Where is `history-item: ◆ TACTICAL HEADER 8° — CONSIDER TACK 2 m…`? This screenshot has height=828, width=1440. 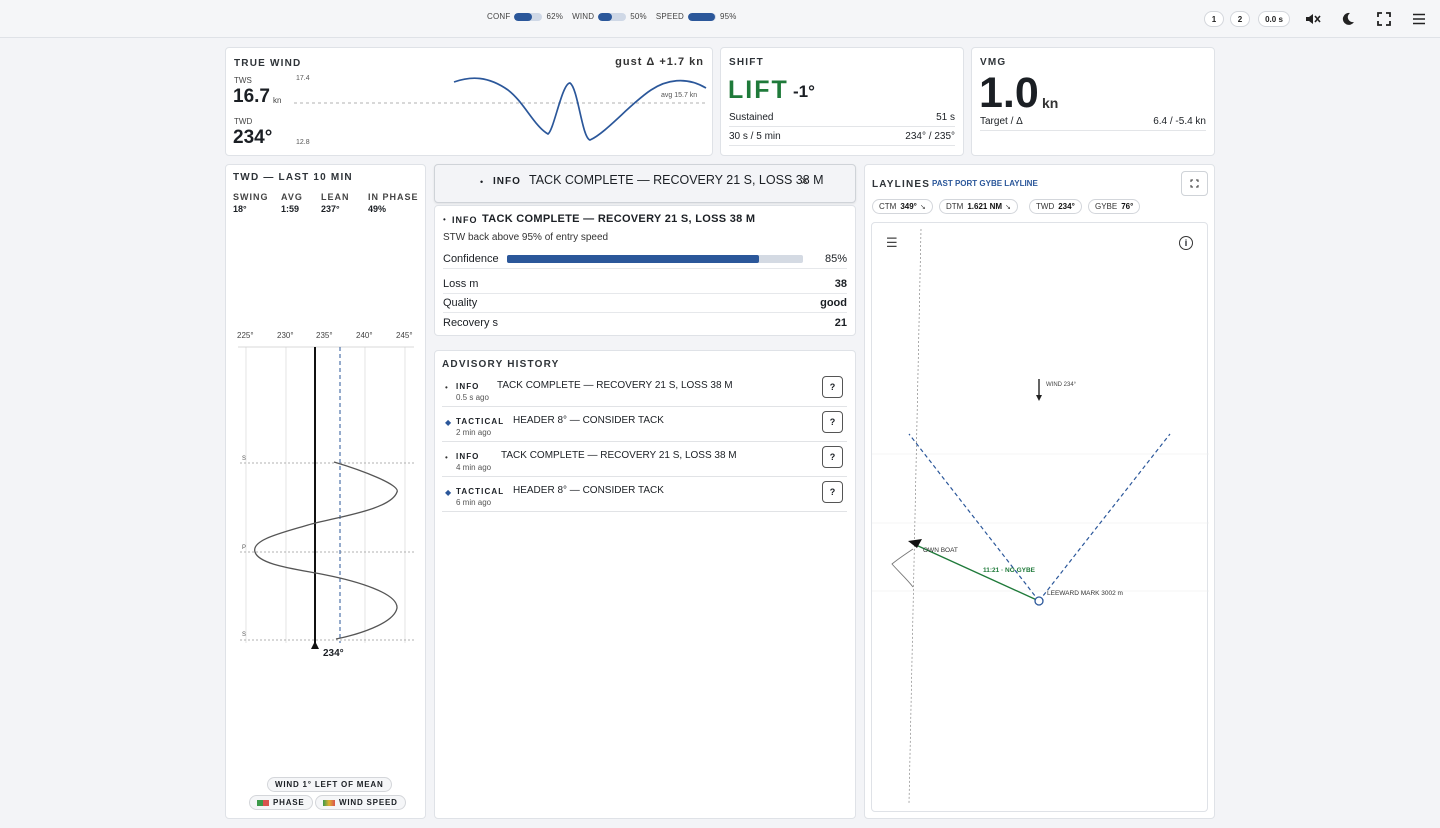
history-item: ◆ TACTICAL HEADER 8° — CONSIDER TACK 2 m… is located at coordinates (644, 424).